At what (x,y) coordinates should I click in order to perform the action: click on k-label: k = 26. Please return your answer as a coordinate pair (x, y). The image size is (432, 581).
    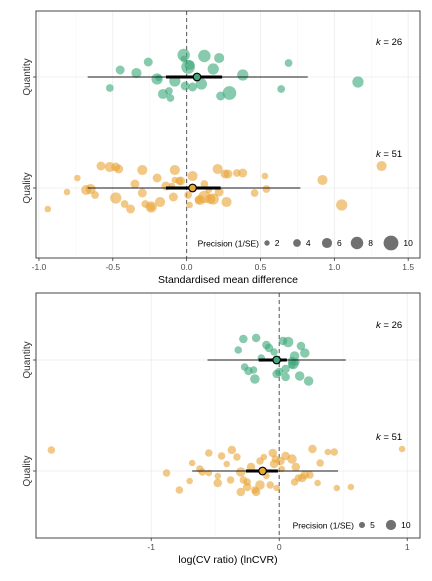
    Looking at the image, I should click on (389, 325).